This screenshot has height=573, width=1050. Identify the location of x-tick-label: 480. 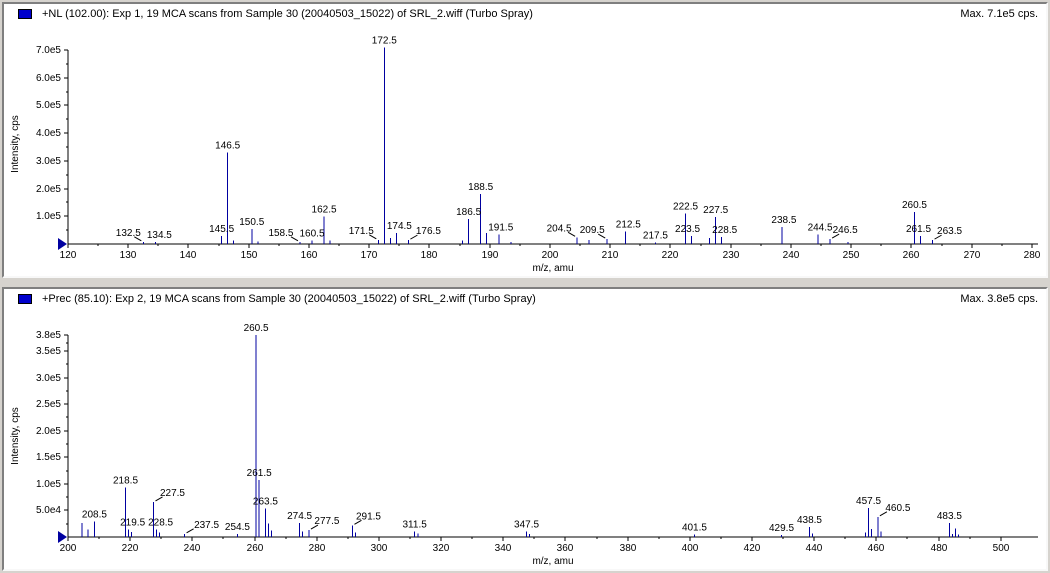
(939, 548).